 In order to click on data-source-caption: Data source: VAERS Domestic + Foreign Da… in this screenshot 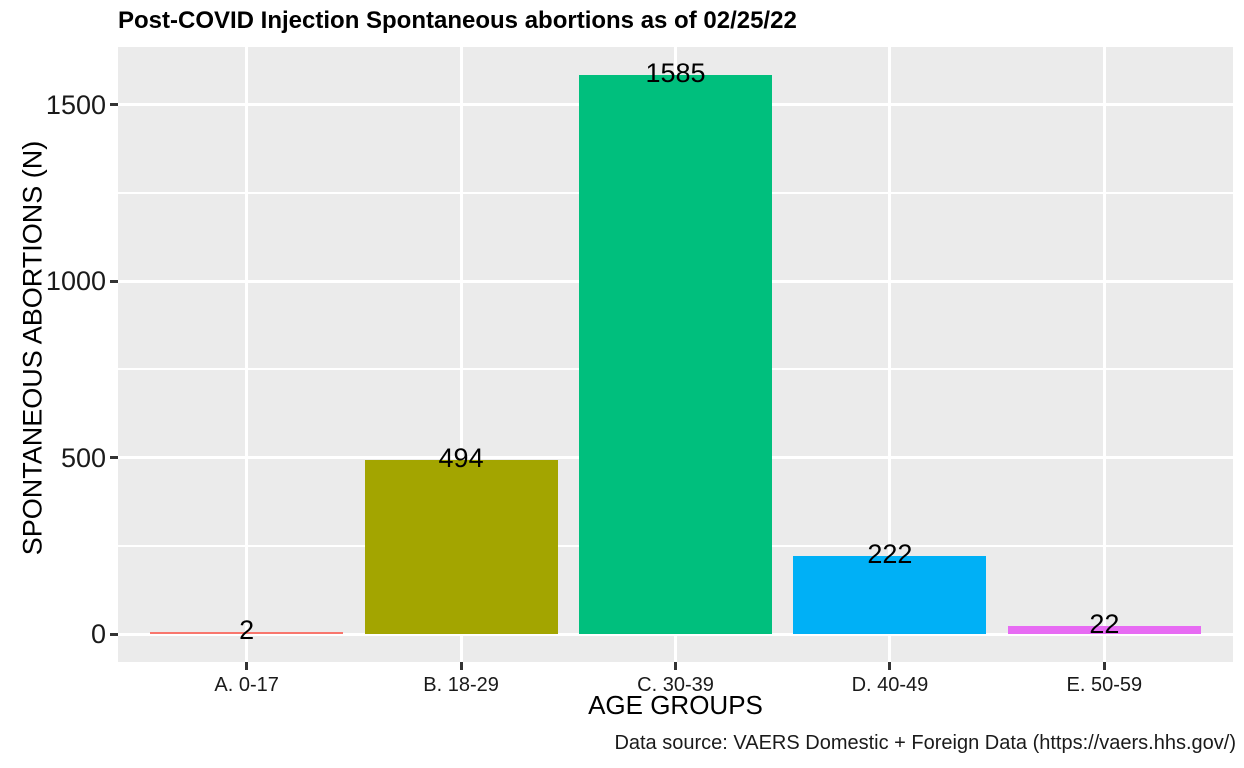, I will do `click(925, 743)`.